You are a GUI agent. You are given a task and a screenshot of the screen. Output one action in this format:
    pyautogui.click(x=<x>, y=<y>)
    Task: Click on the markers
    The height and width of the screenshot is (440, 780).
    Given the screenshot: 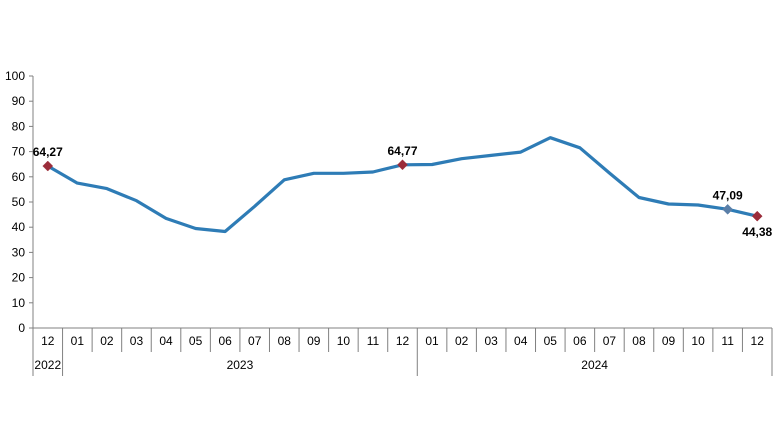 What is the action you would take?
    pyautogui.click(x=402, y=190)
    